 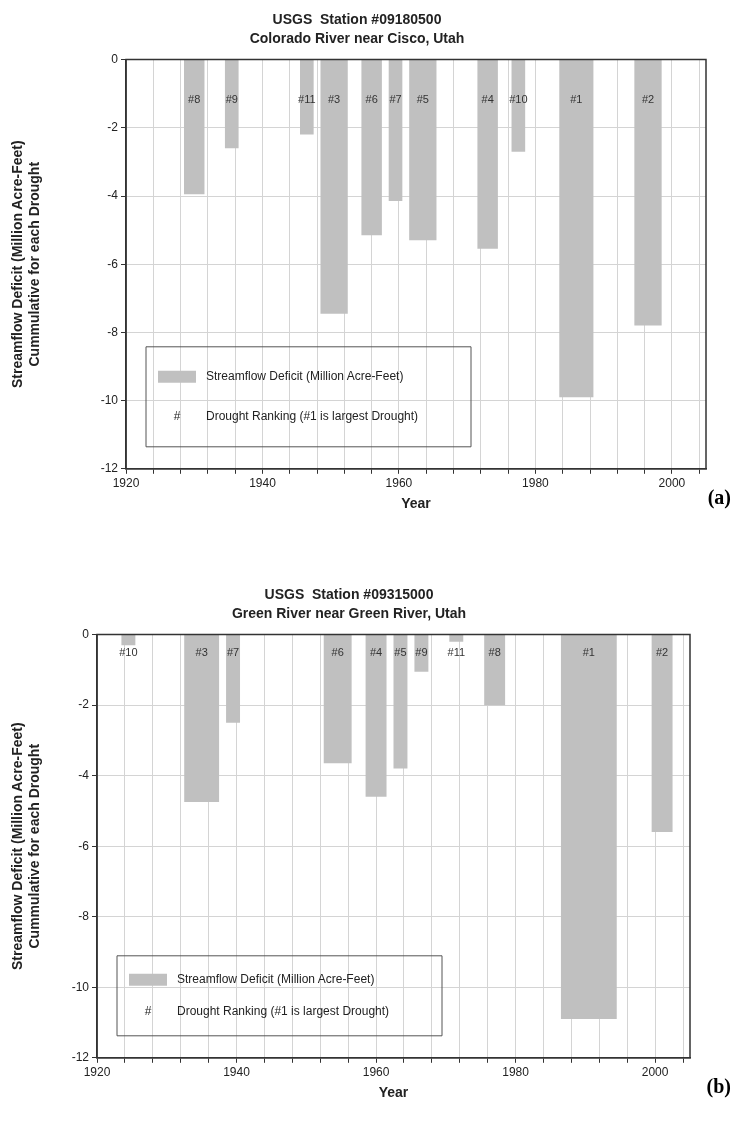 I want to click on text: (a), so click(x=719, y=497).